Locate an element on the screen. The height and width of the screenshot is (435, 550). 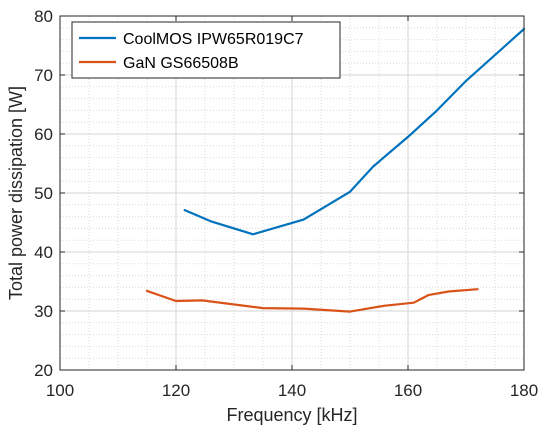
y-tick-label: 30 is located at coordinates (43, 311).